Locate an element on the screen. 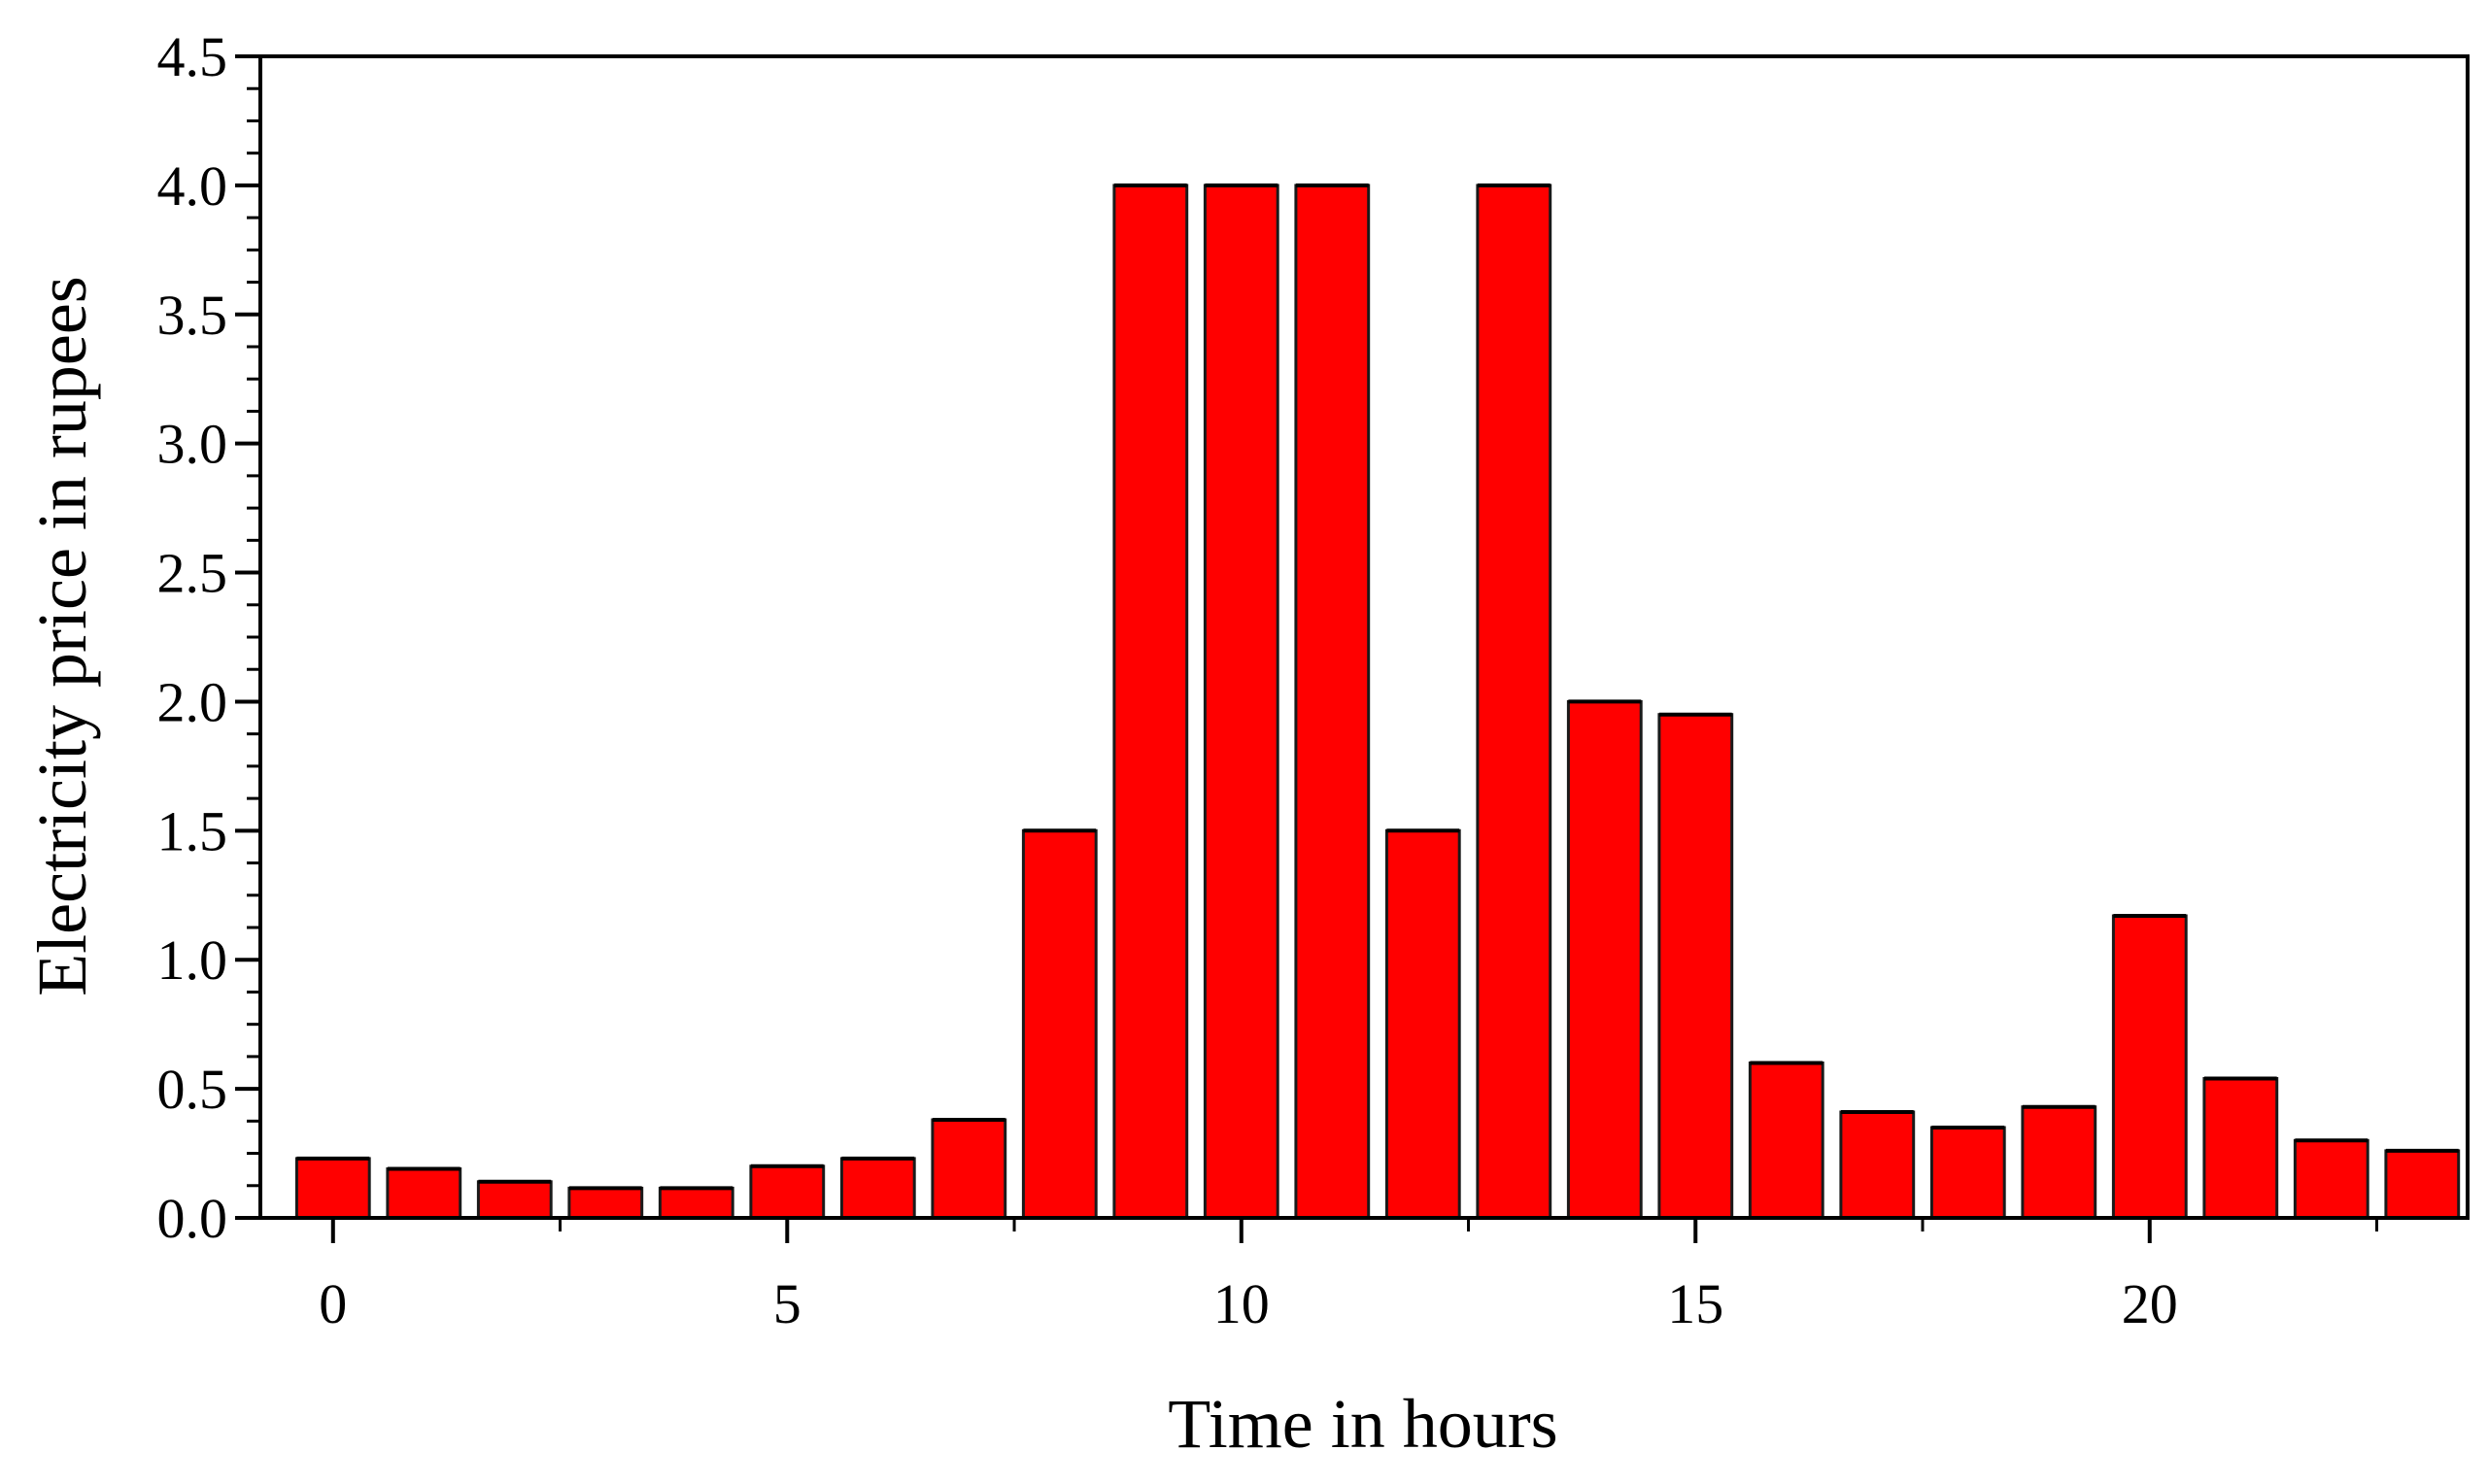 The height and width of the screenshot is (1484, 2488). y-tick-label: 4.0 is located at coordinates (192, 186).